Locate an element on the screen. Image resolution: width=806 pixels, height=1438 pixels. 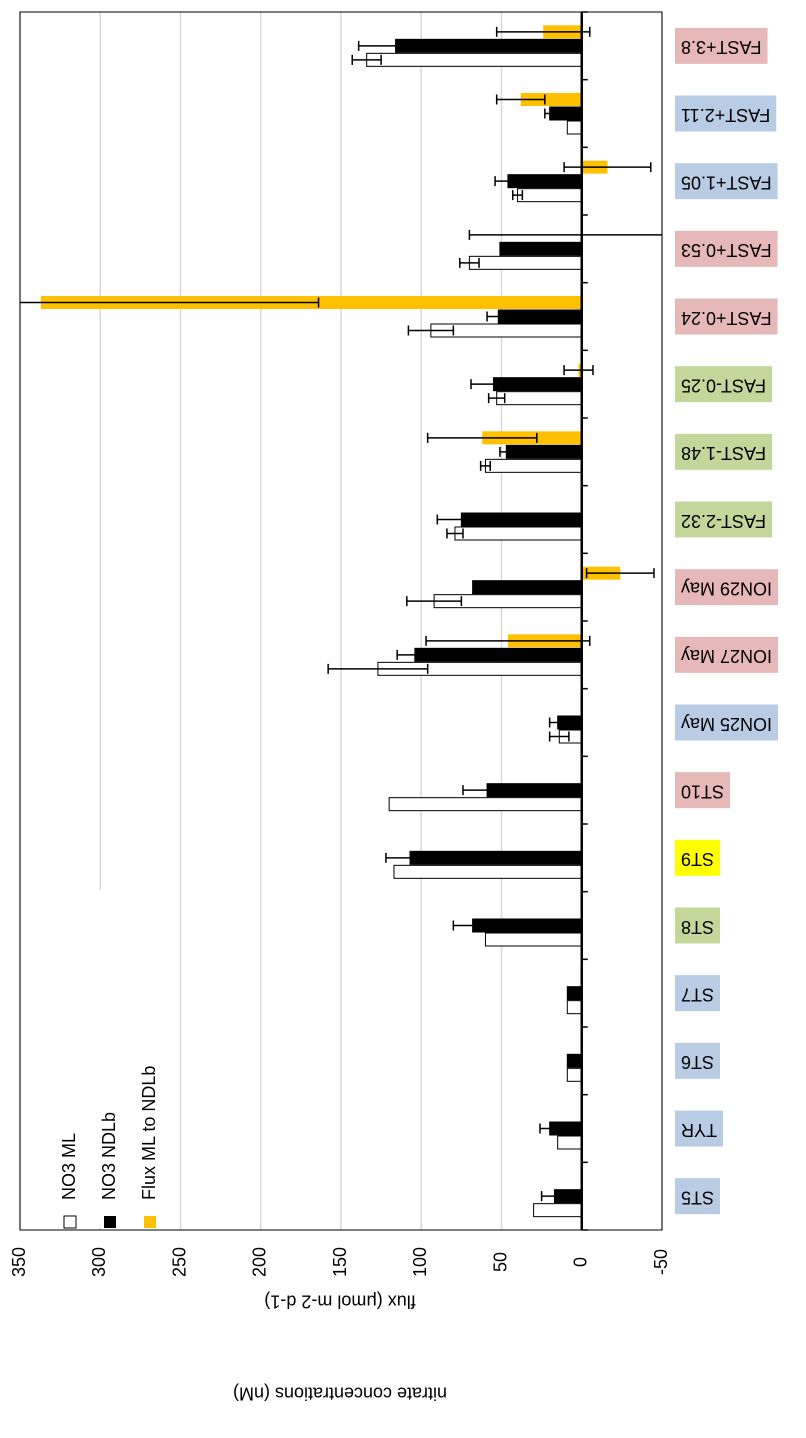
x-tick-label: ION29 May is located at coordinates (726, 588).